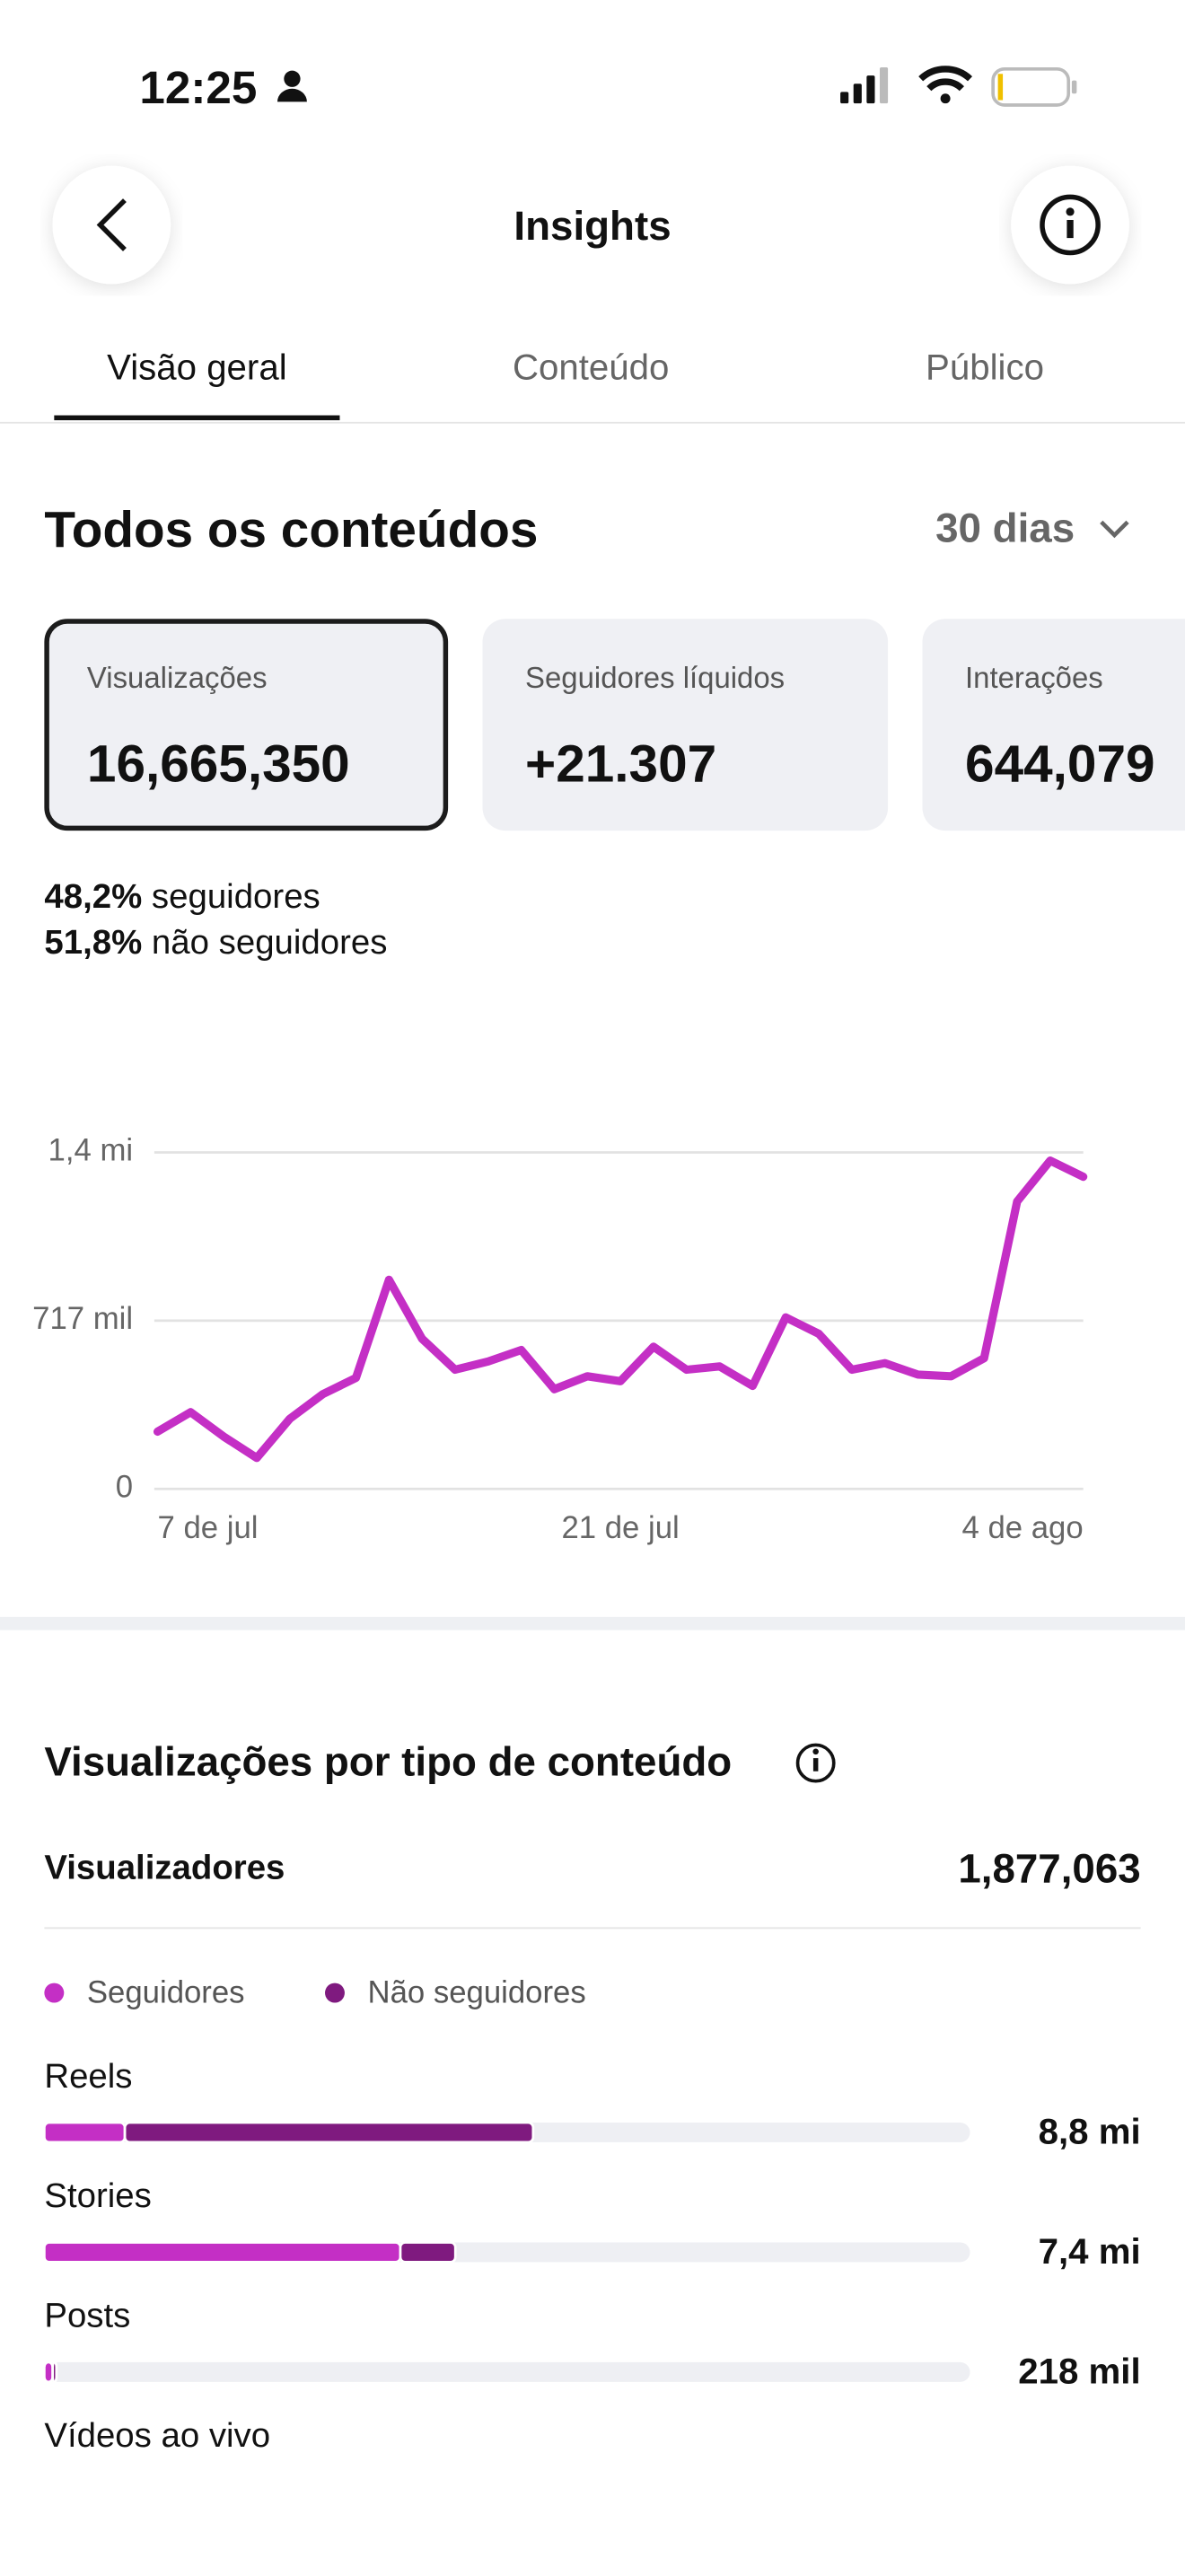 The height and width of the screenshot is (2576, 1185). Describe the element at coordinates (592, 1623) in the screenshot. I see `separator` at that location.